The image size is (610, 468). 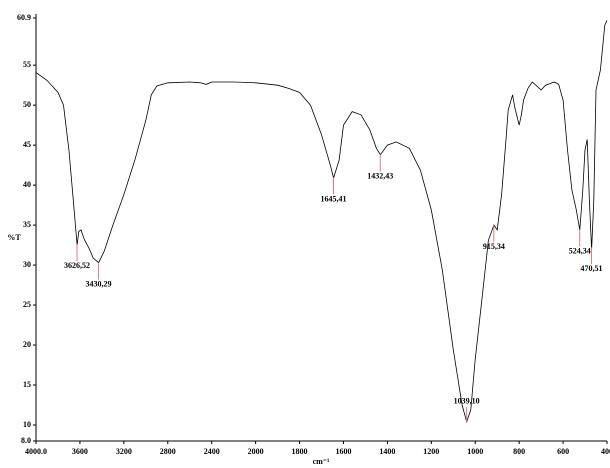 I want to click on x-tick-label: 1000, so click(x=475, y=451).